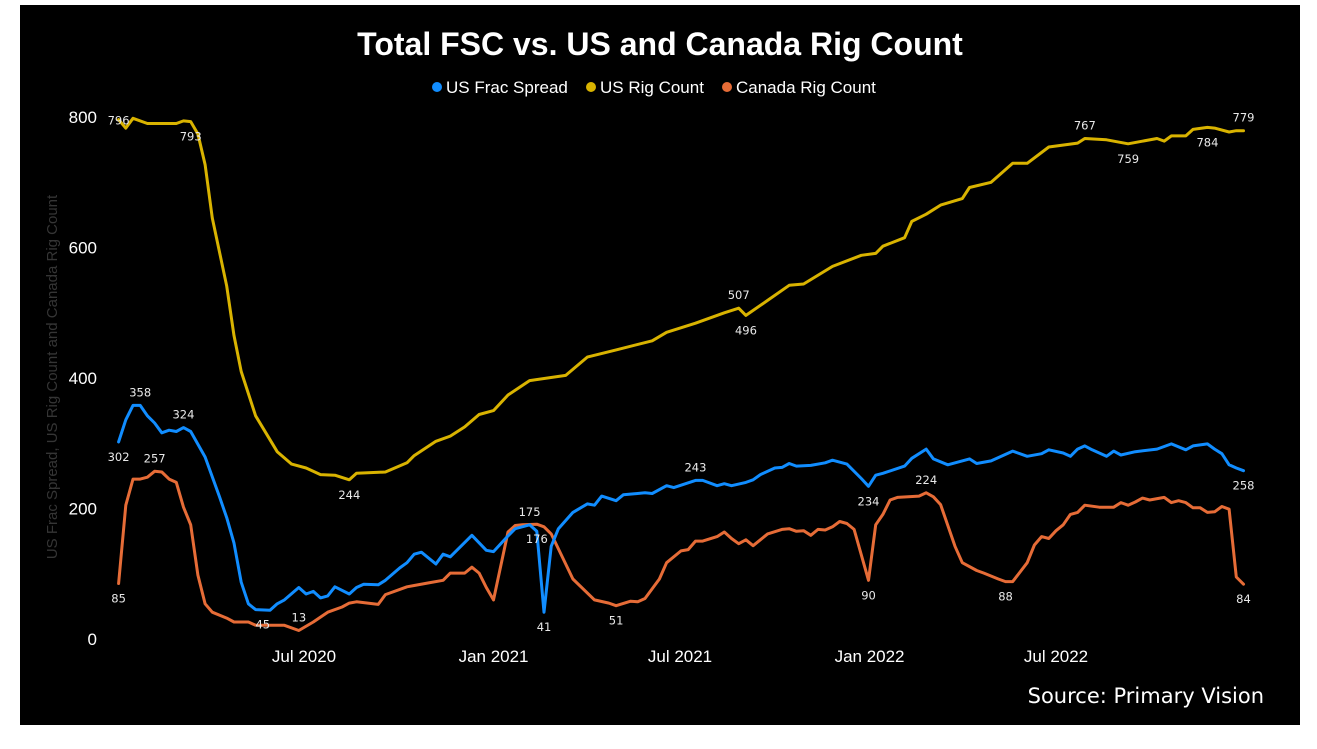 The height and width of the screenshot is (749, 1317). What do you see at coordinates (507, 87) in the screenshot?
I see `legend-label: US Frac Spread` at bounding box center [507, 87].